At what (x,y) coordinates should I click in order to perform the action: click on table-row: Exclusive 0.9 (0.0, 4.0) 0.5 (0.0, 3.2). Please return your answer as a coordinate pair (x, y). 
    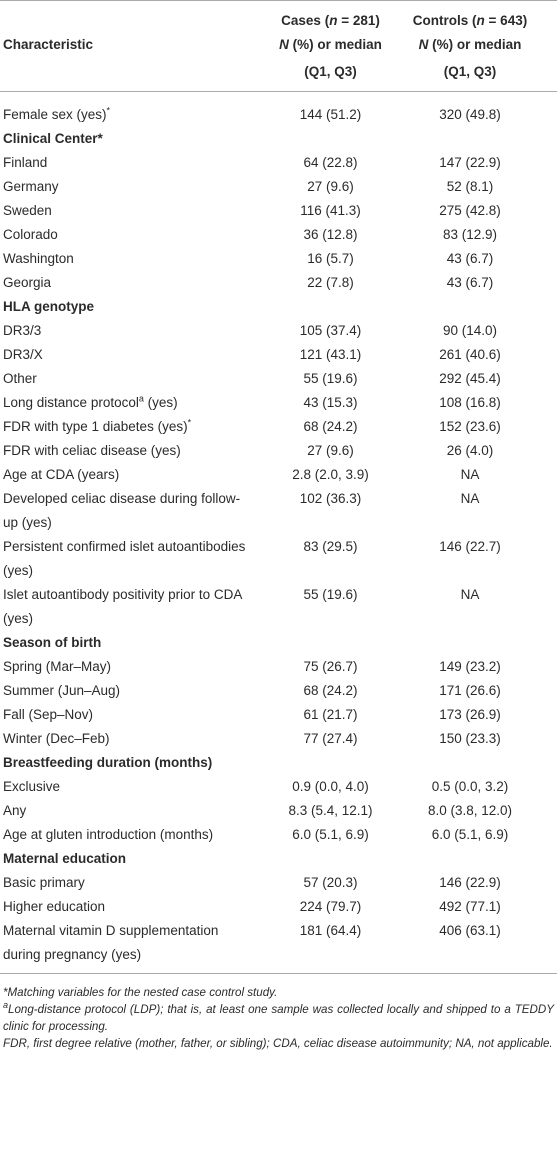
    Looking at the image, I should click on (278, 787).